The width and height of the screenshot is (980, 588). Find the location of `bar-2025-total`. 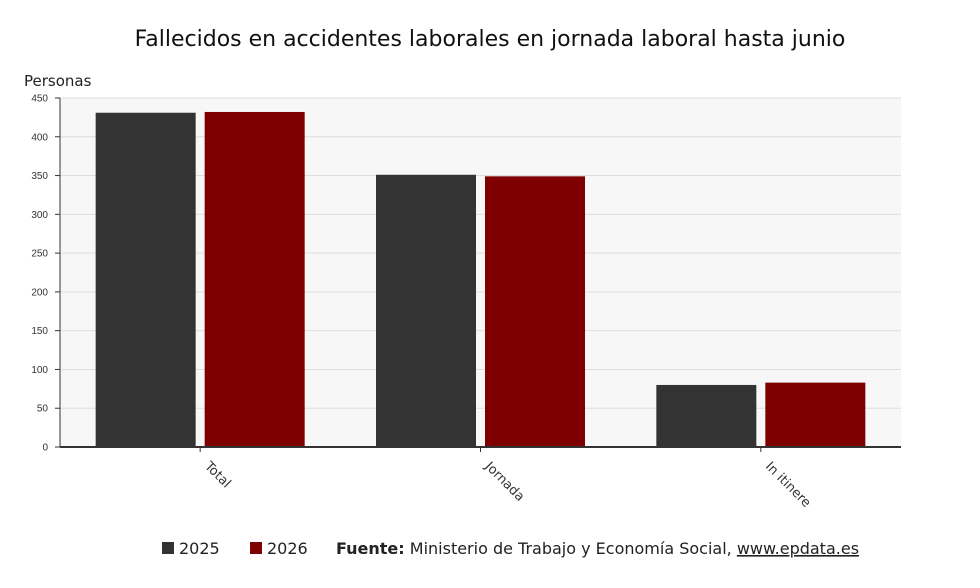

bar-2025-total is located at coordinates (145, 279).